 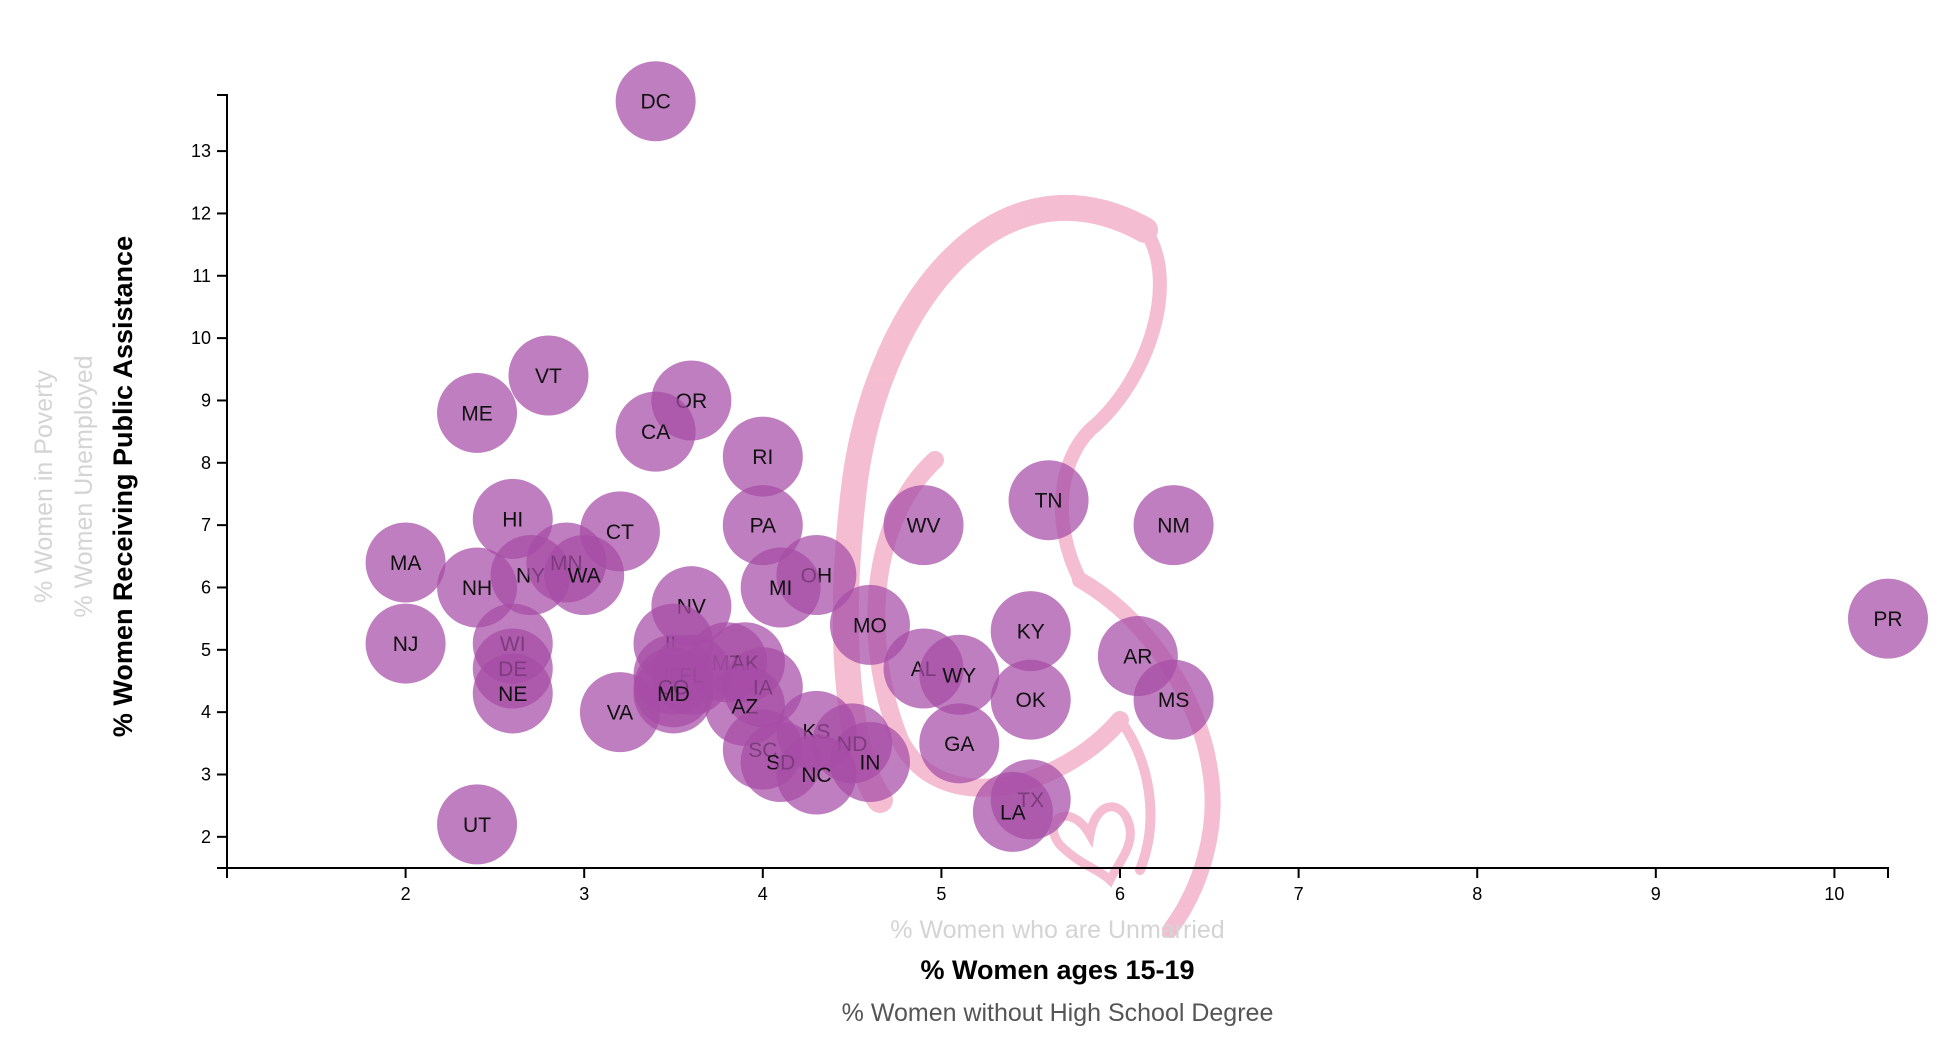 I want to click on y-tick-label: 8, so click(x=206, y=463).